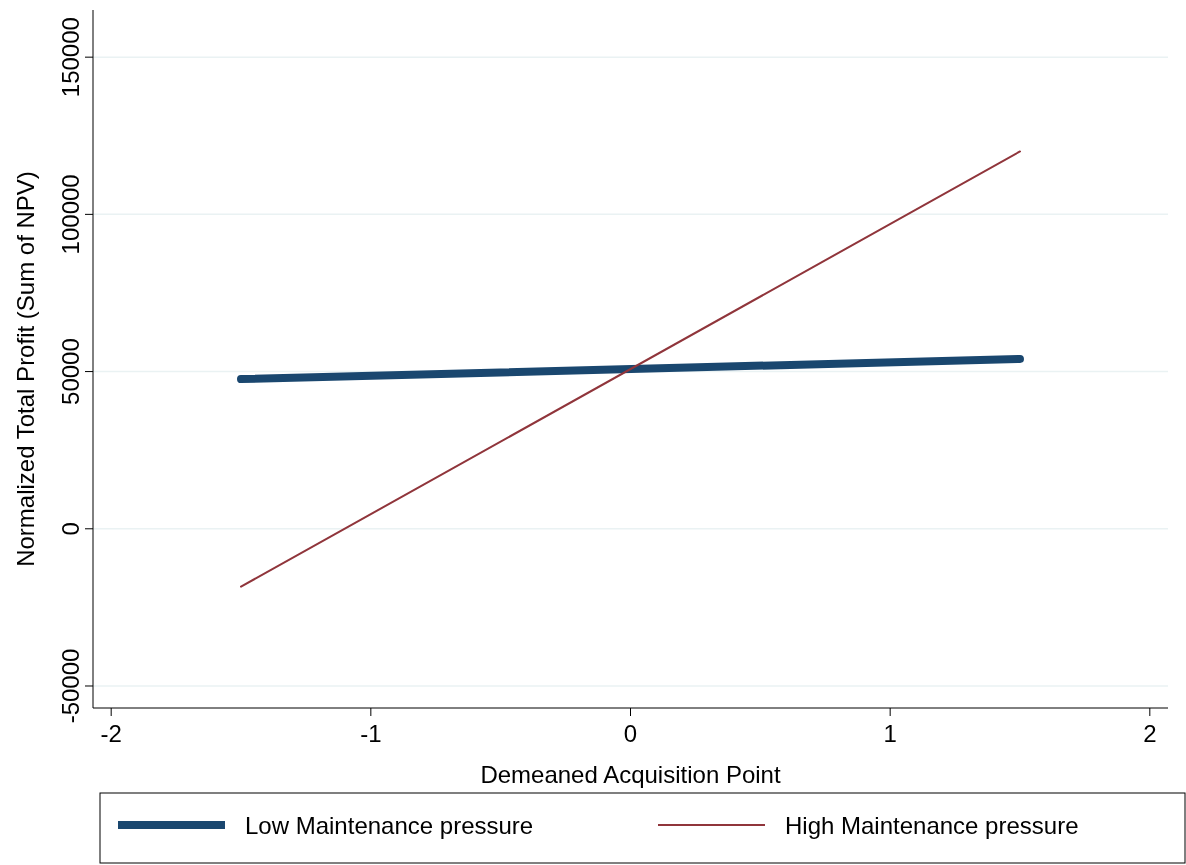  I want to click on x-tick-label: -1, so click(371, 733).